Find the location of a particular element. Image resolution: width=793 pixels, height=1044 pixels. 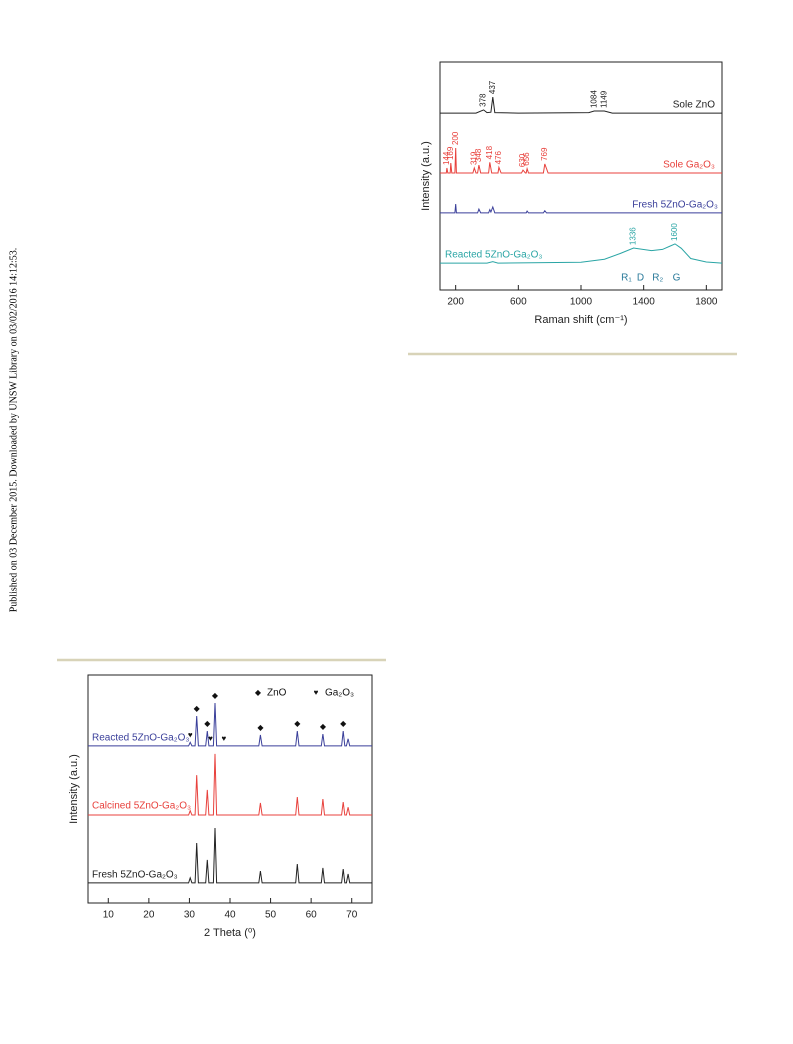

x-tick-label: 1400 is located at coordinates (644, 302).